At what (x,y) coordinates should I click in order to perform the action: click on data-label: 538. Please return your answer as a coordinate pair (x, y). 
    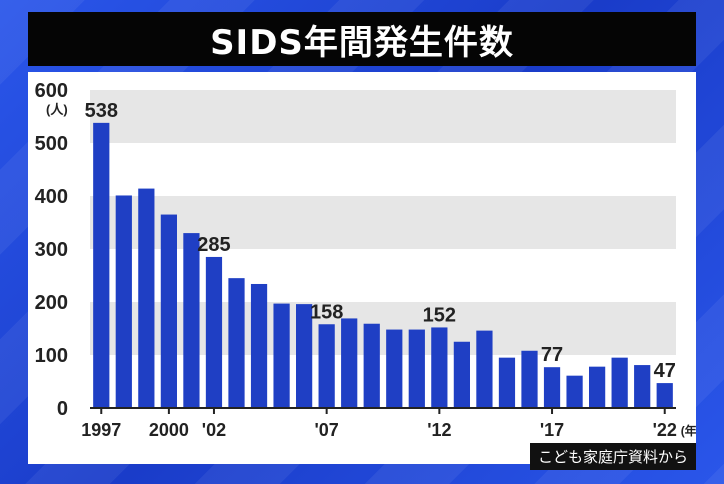
    Looking at the image, I should click on (101, 111).